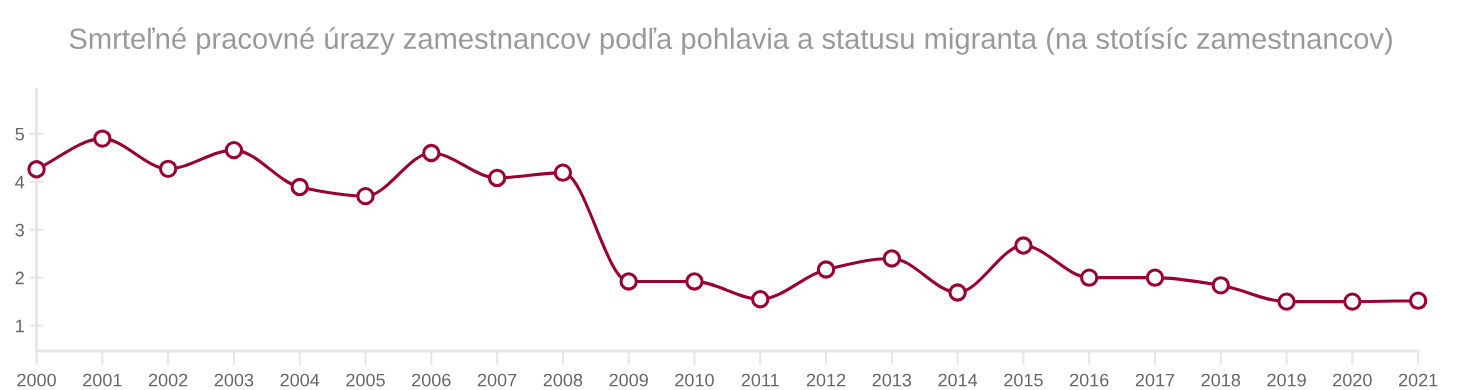 The height and width of the screenshot is (390, 1462). What do you see at coordinates (1089, 380) in the screenshot?
I see `x-tick-label: 2016` at bounding box center [1089, 380].